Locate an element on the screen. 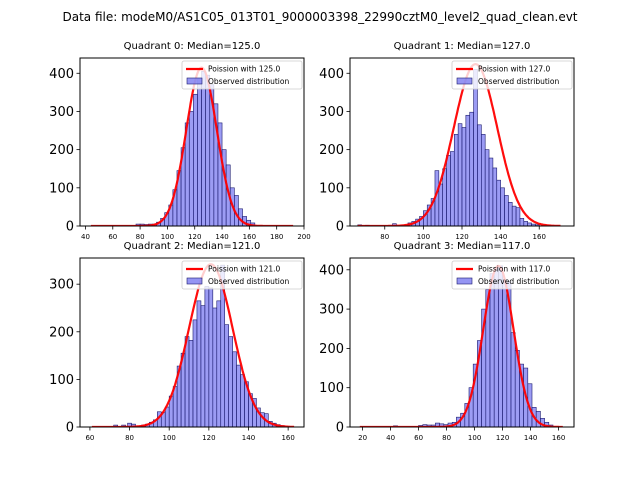  subplot-title: Quadrant 3: Median=117.0 is located at coordinates (462, 246).